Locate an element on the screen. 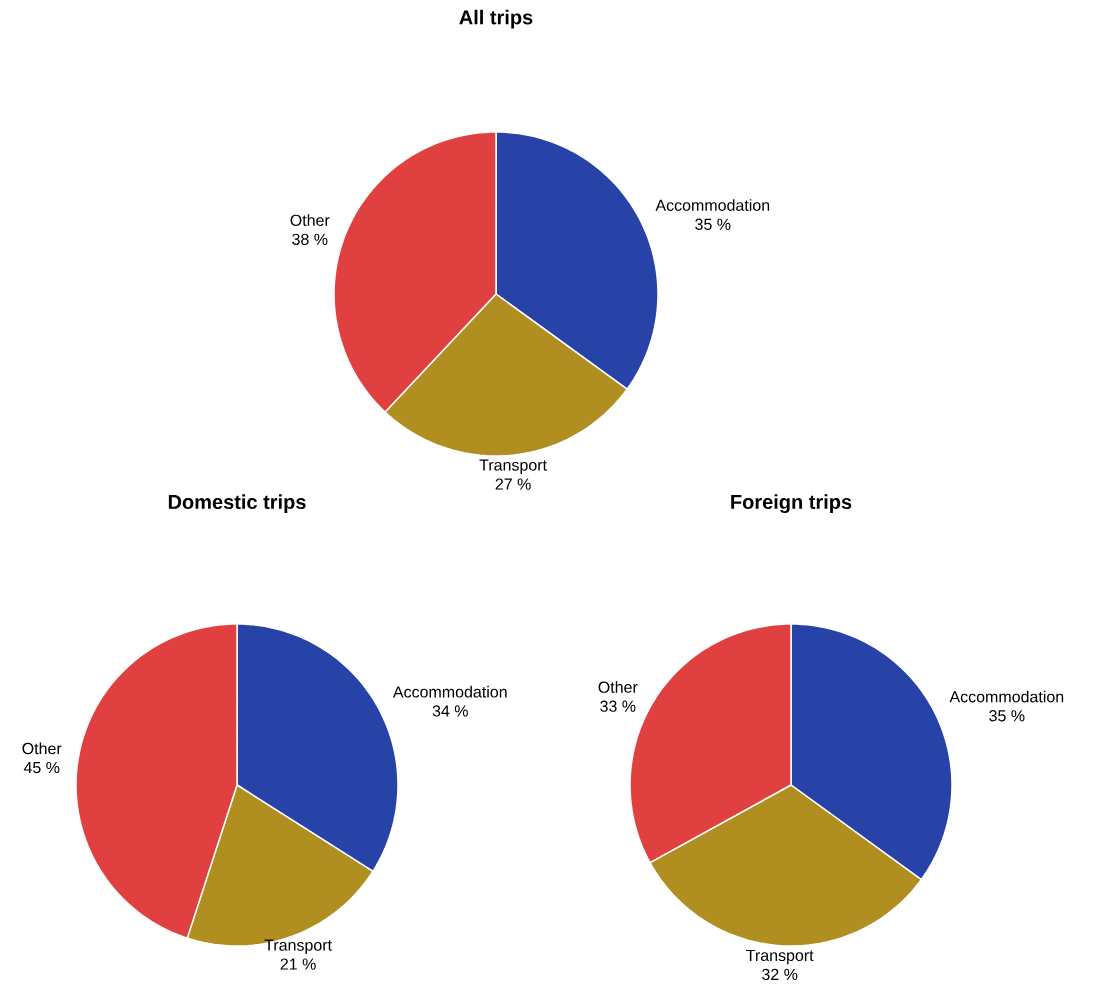  data-label: 33 % is located at coordinates (618, 706).